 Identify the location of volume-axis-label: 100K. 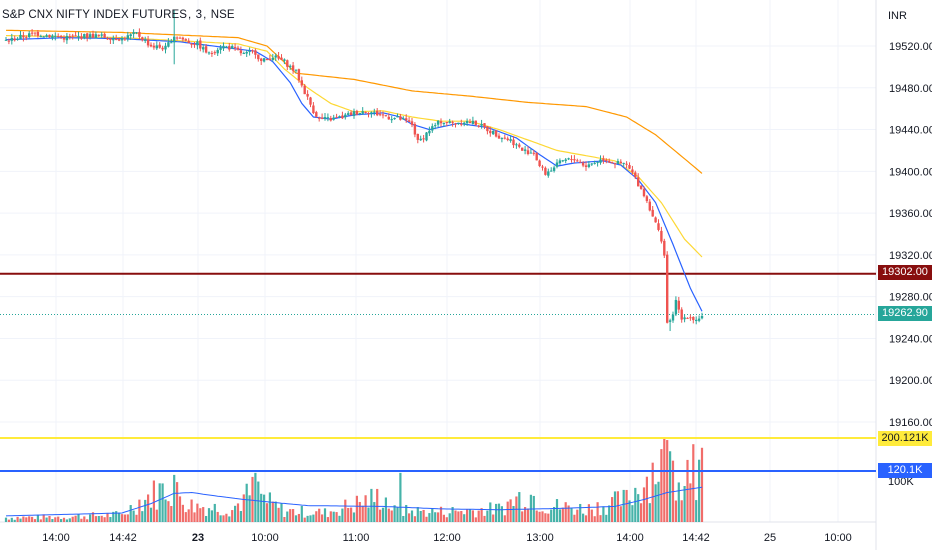
(901, 482).